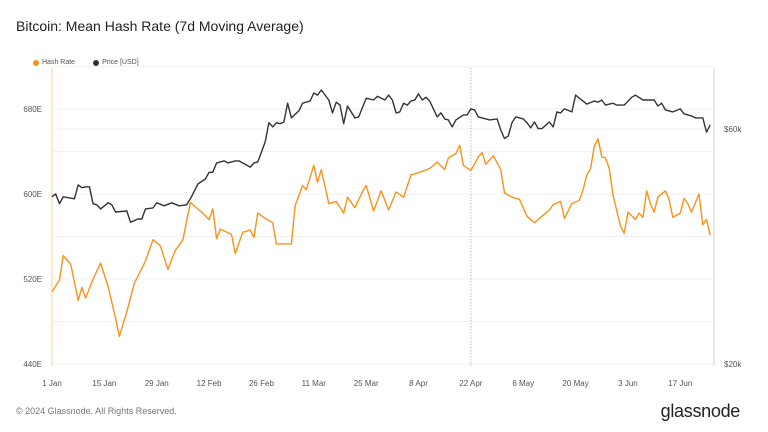 This screenshot has height=432, width=768. I want to click on y-left-tick-label: 520E, so click(32, 279).